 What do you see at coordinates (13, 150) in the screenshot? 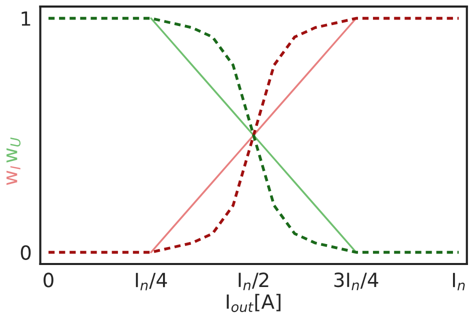
I see `text: w$_{U}$` at bounding box center [13, 150].